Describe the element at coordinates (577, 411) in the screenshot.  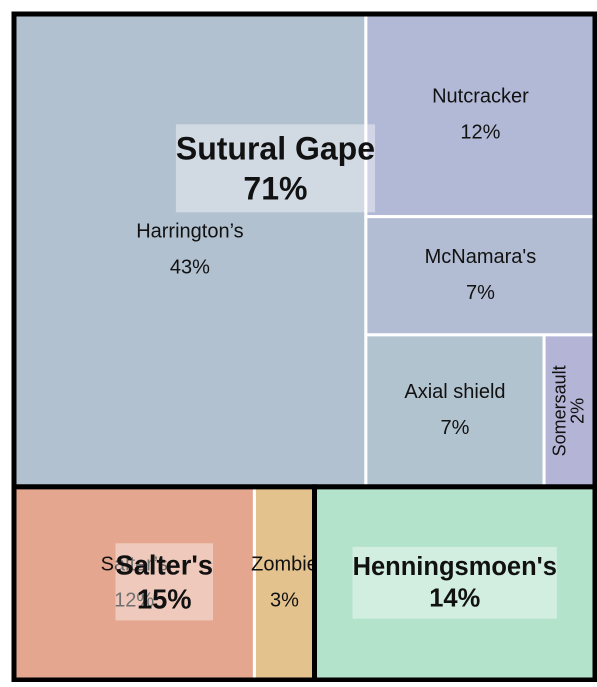
I see `leaf-value: 2%` at that location.